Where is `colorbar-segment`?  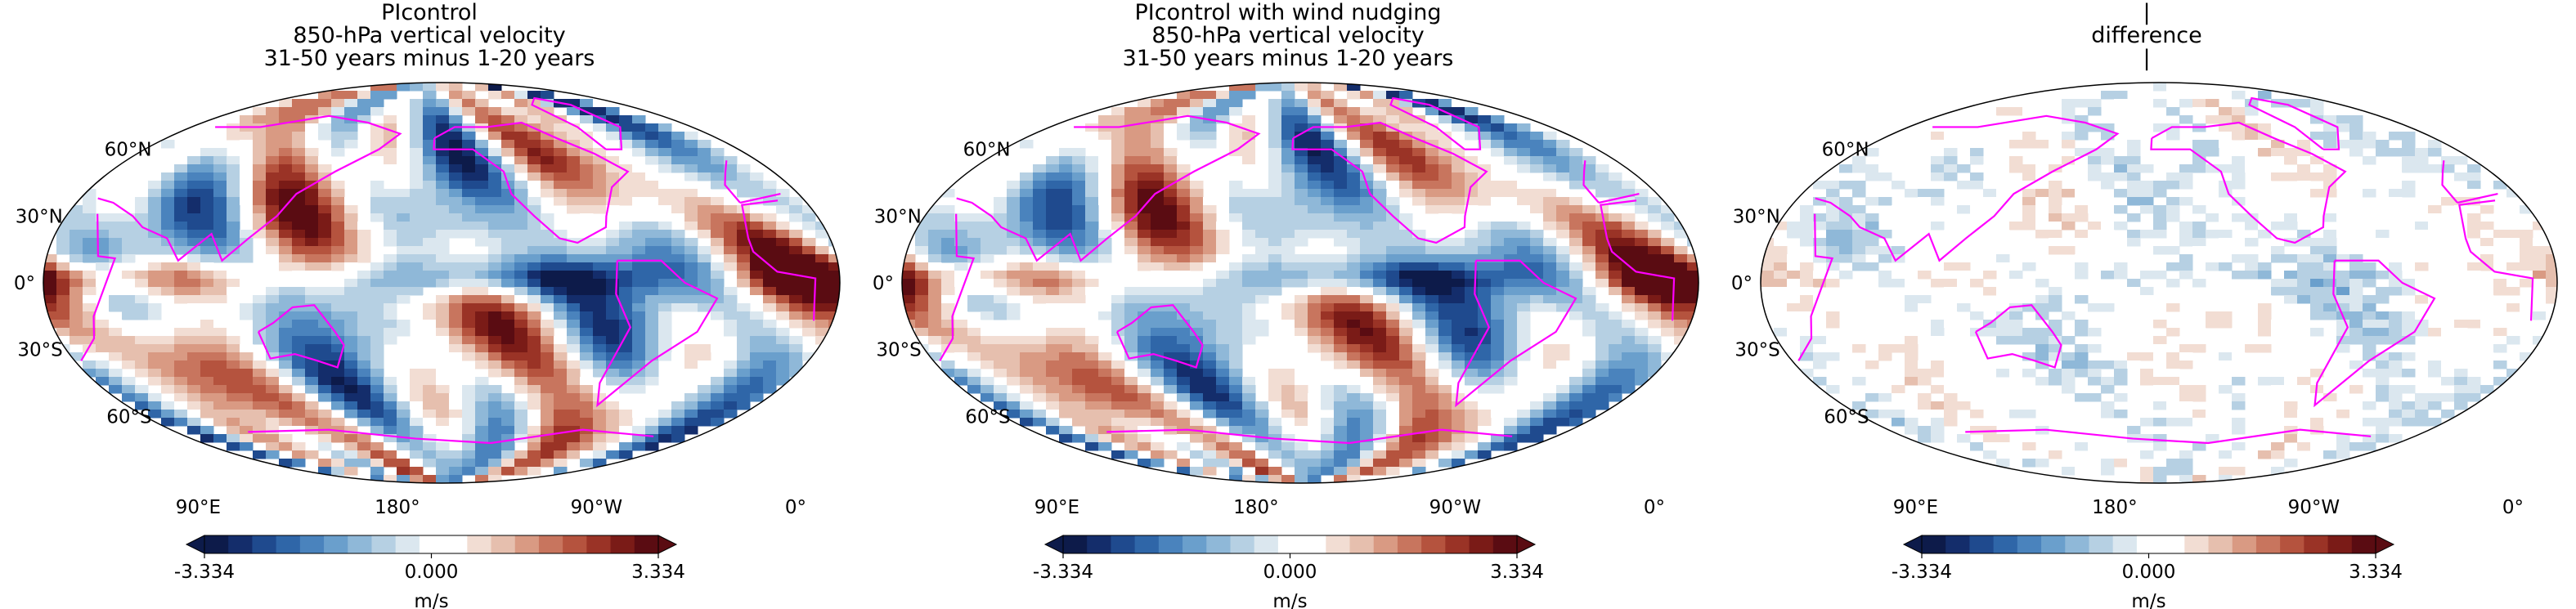 colorbar-segment is located at coordinates (216, 544).